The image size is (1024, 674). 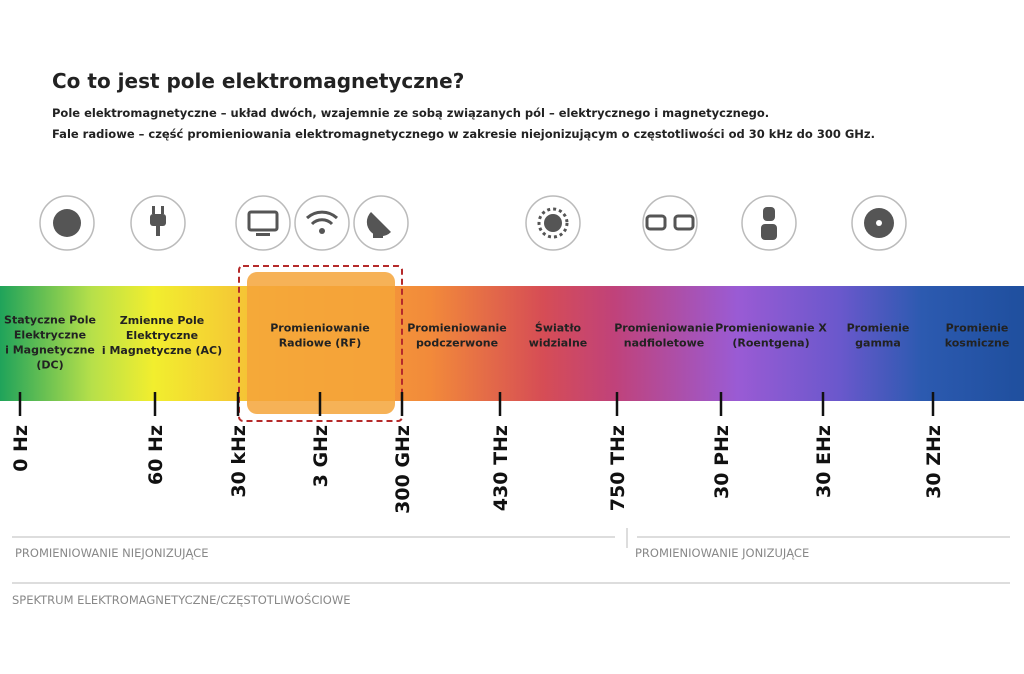 What do you see at coordinates (162, 320) in the screenshot?
I see `band-label: Zmienne Pole` at bounding box center [162, 320].